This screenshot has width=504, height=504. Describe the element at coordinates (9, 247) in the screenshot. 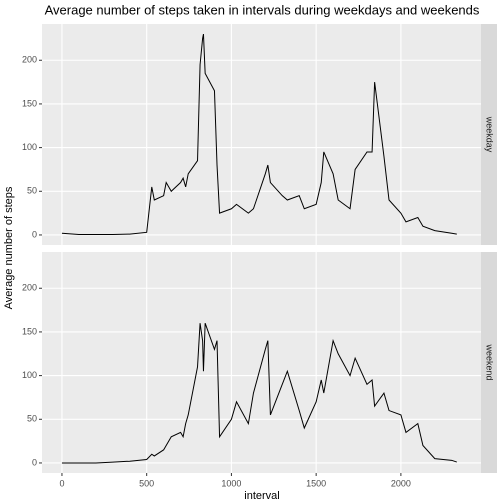

I see `y-axis-title: Average number of steps` at that location.